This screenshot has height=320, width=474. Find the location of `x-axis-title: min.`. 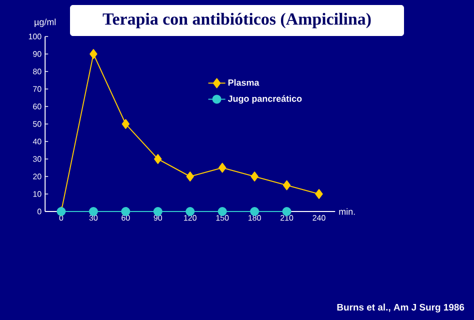

x-axis-title: min. is located at coordinates (347, 211).